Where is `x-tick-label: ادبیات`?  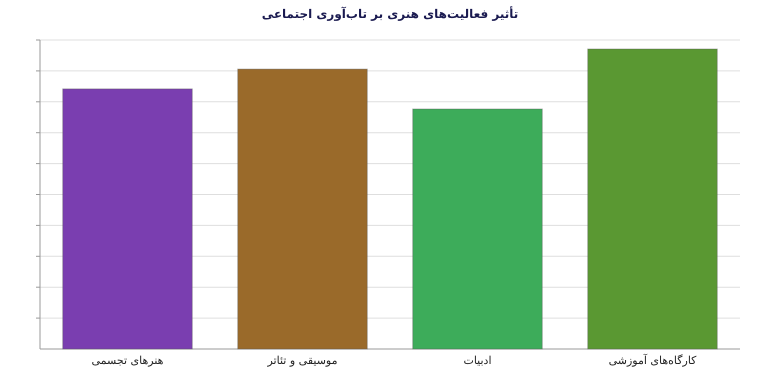 x-tick-label: ادبیات is located at coordinates (477, 360).